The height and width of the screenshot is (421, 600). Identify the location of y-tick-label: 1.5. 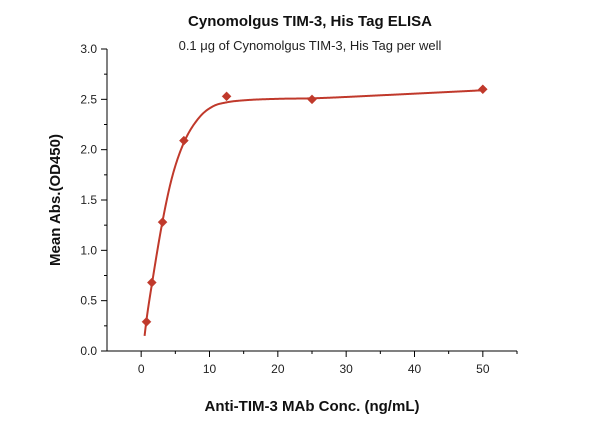
(88, 200).